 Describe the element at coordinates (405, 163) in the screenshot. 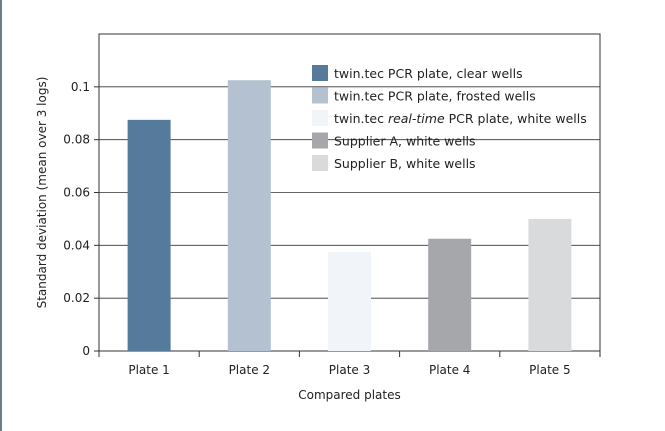

I see `legend-label: Supplier B, white wells` at that location.